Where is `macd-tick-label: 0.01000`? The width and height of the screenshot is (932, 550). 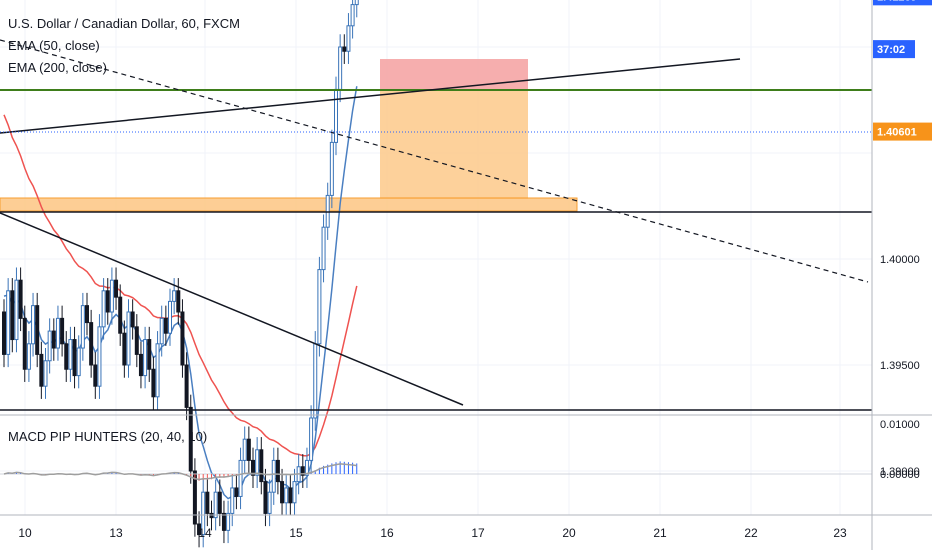
macd-tick-label: 0.01000 is located at coordinates (900, 425).